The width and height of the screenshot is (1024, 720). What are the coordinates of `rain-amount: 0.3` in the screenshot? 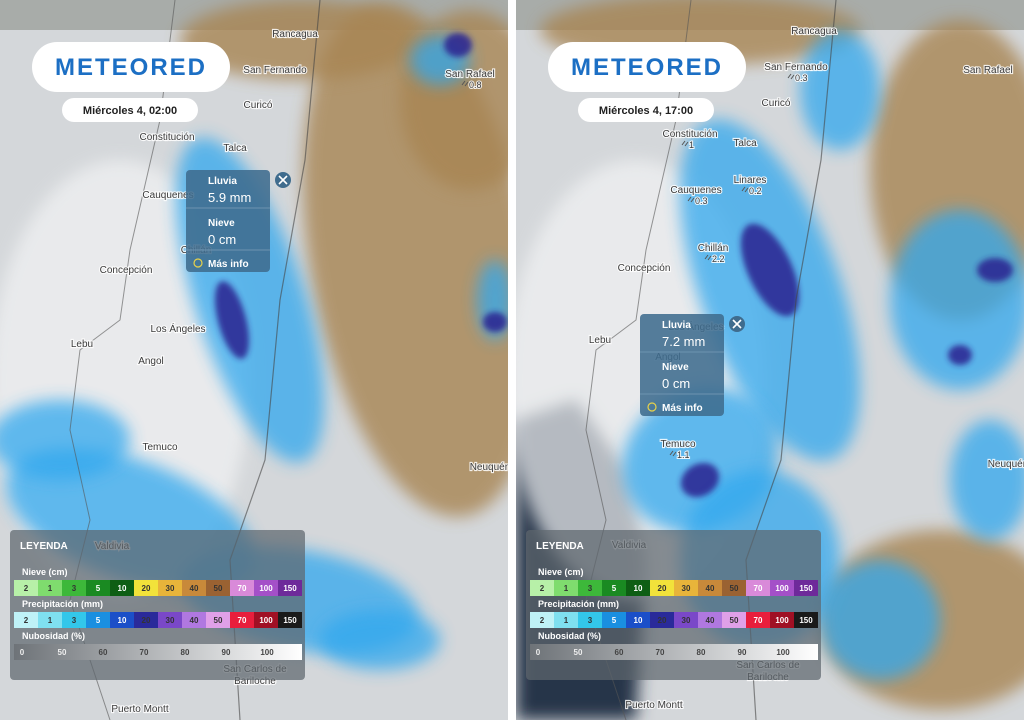 It's located at (701, 201).